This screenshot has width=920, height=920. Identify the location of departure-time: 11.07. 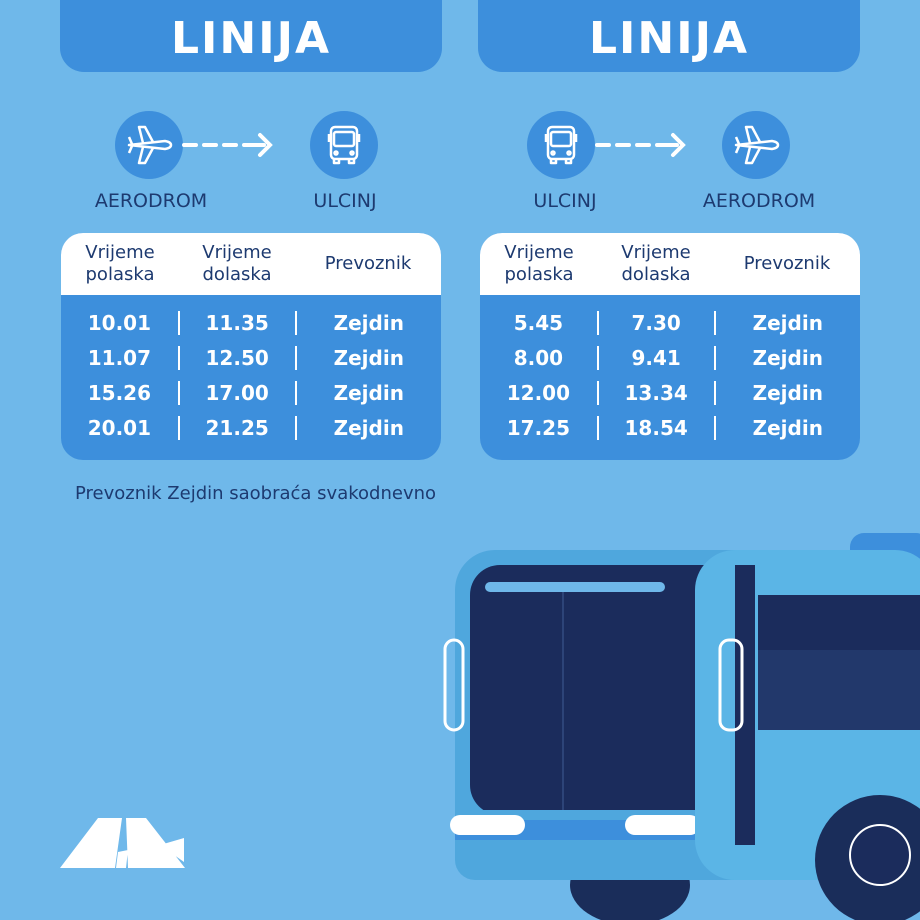
(119, 357).